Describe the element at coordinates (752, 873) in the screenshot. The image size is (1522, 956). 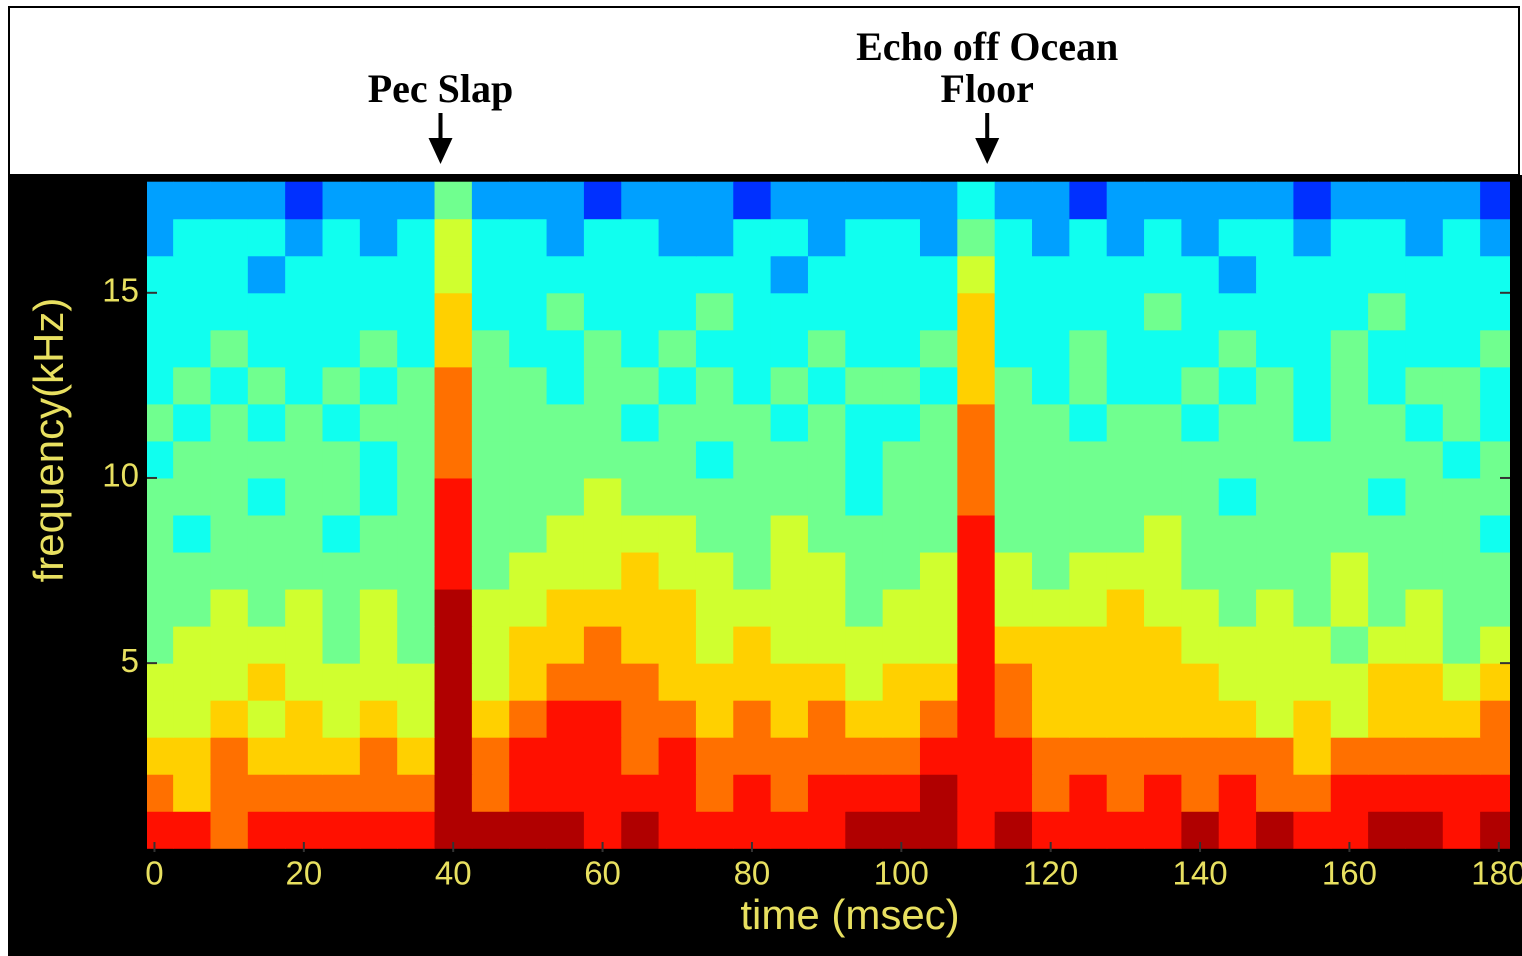
I see `x-tick-label: 80` at that location.